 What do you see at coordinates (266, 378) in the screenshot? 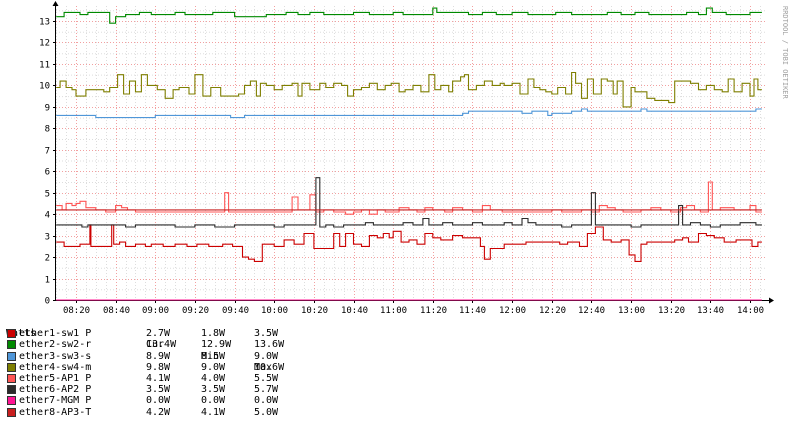
I see `legend-max-value: 5.5W` at bounding box center [266, 378].